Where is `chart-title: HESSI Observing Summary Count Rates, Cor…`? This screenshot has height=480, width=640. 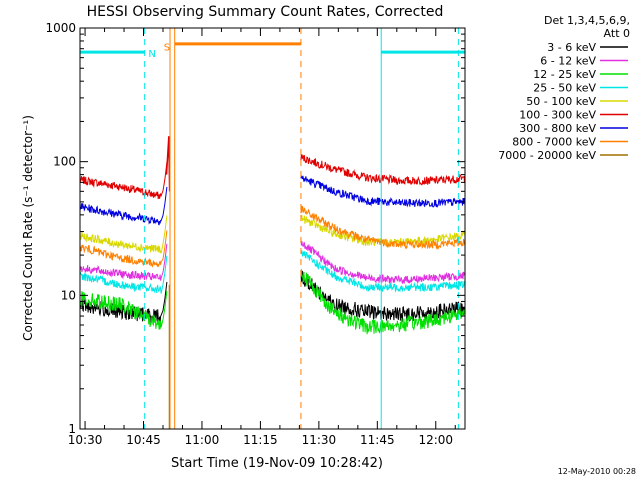
chart-title: HESSI Observing Summary Count Rates, Cor… is located at coordinates (265, 12).